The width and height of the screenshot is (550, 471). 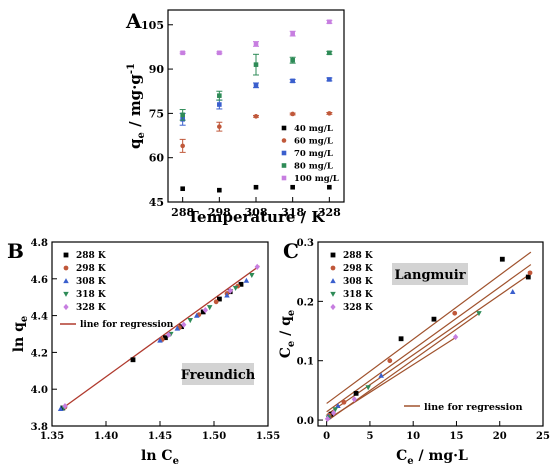 What do you see at coordinates (305, 421) in the screenshot?
I see `y-tick-label: 0.0` at bounding box center [305, 421].